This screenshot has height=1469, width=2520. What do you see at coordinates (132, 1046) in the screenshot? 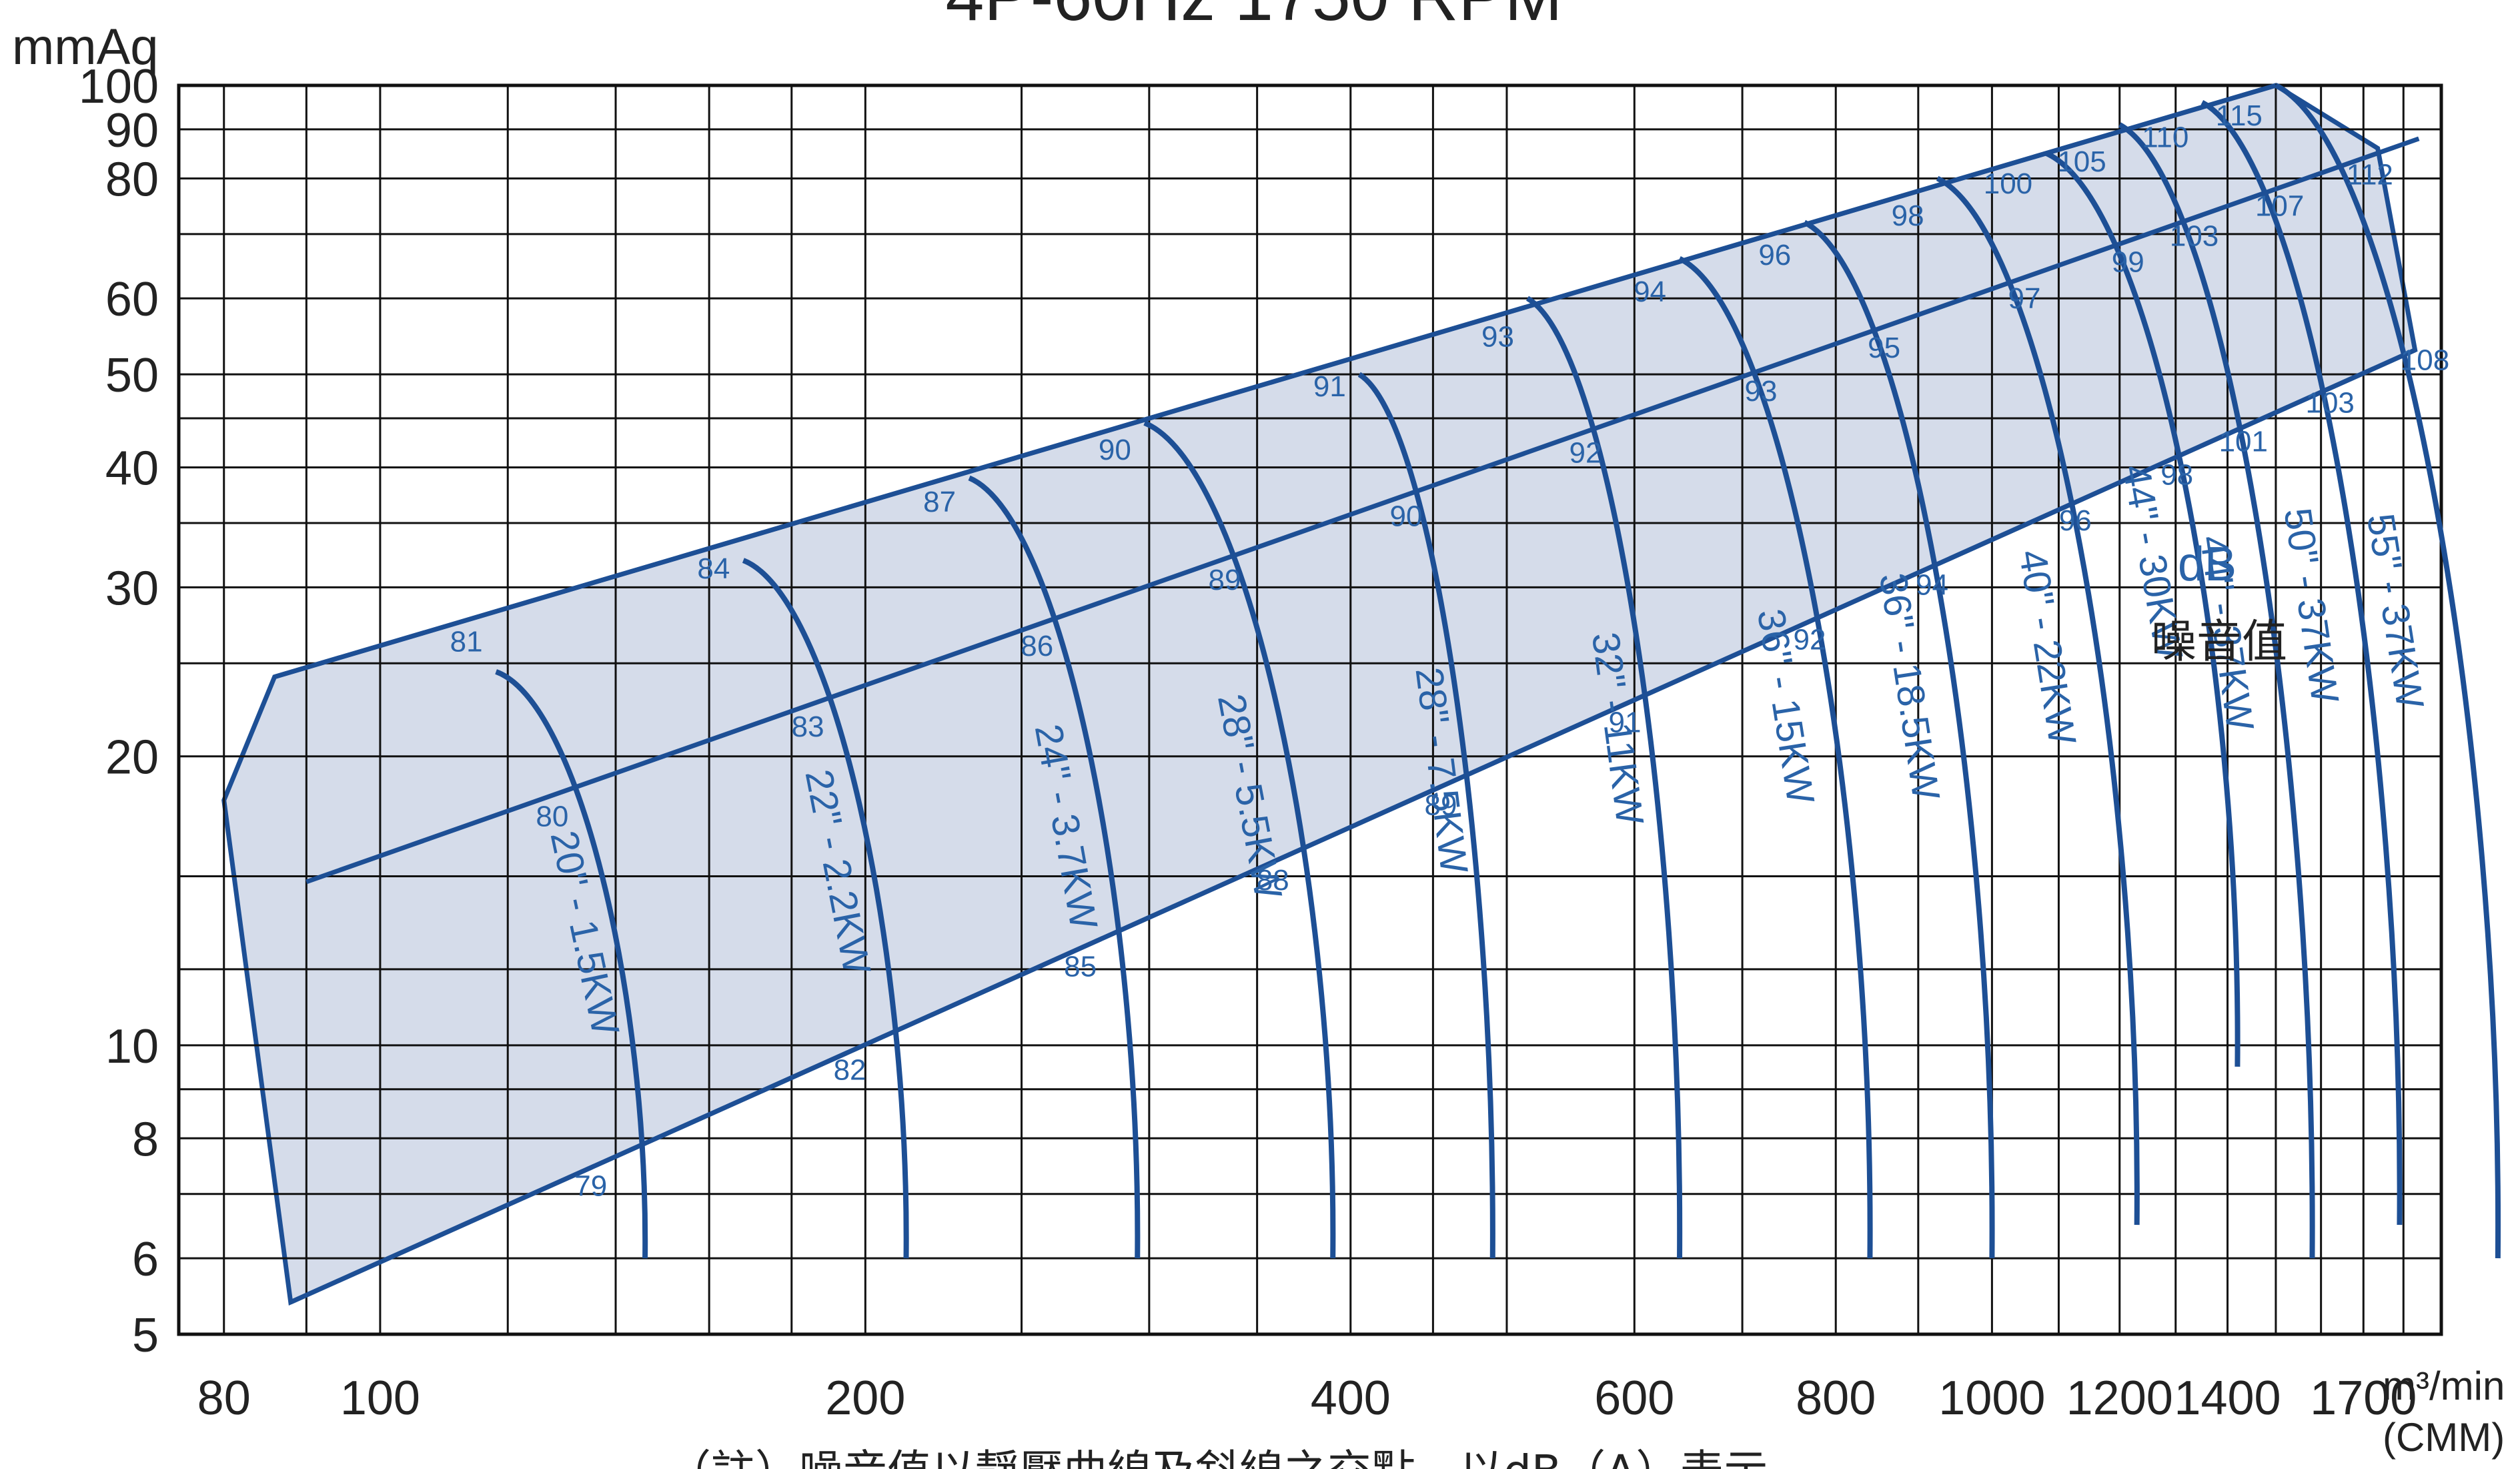
I see `y-tick-label: 10` at bounding box center [132, 1046].